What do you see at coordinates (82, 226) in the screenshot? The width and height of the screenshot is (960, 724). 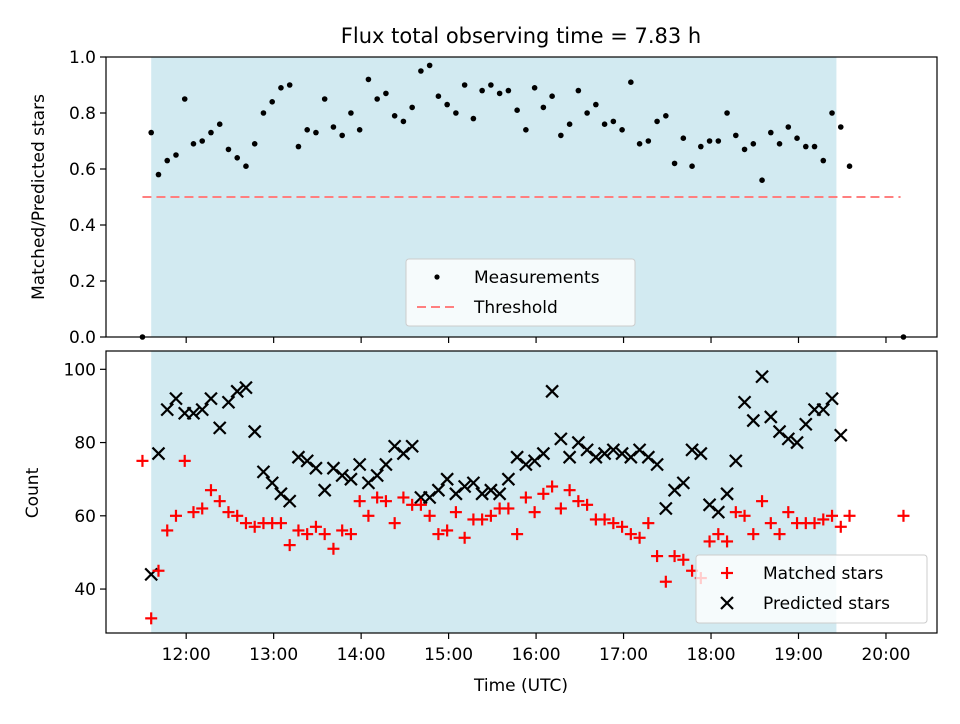 I see `top-y-tick-label: 0.4` at bounding box center [82, 226].